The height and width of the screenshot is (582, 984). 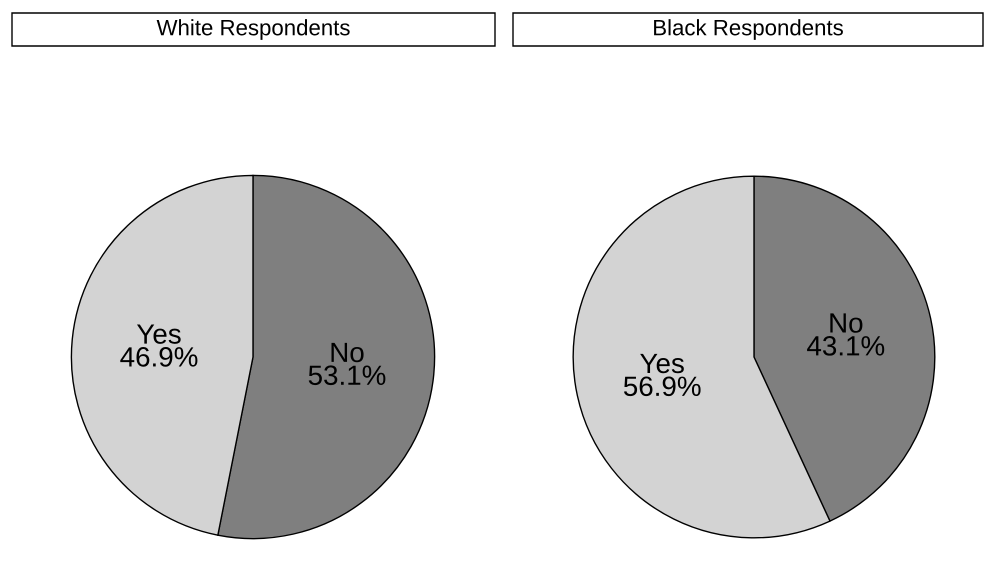 I want to click on data-label: 56.9%, so click(x=662, y=386).